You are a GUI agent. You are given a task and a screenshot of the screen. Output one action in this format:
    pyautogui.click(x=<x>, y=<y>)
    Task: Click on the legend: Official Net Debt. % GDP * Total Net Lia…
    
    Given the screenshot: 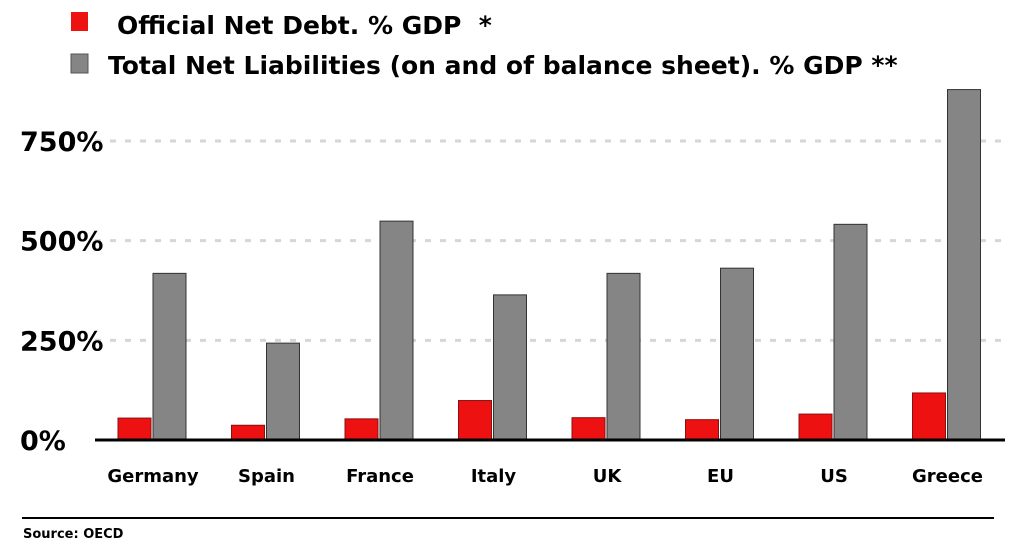 What is the action you would take?
    pyautogui.click(x=484, y=45)
    